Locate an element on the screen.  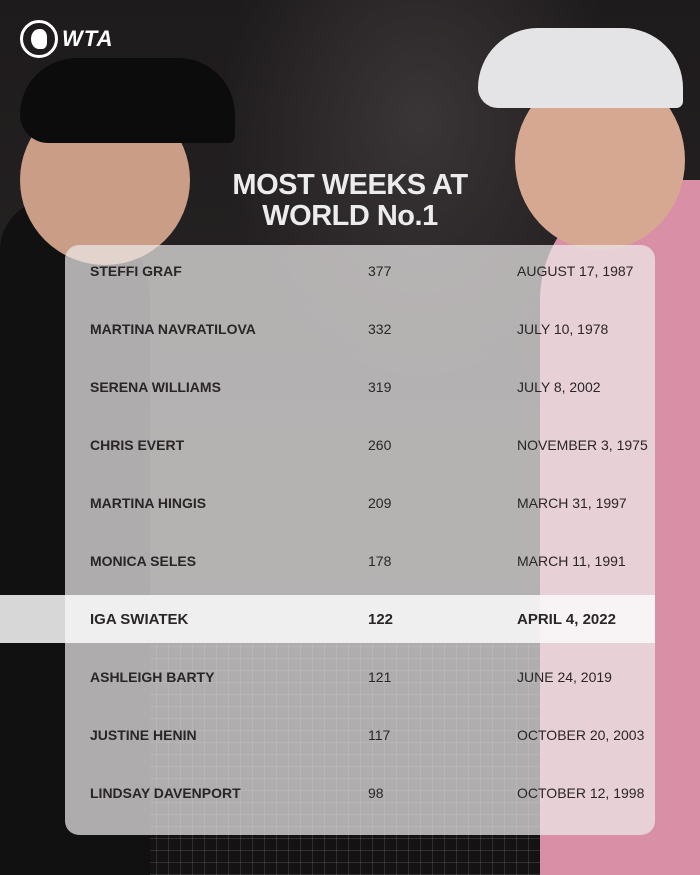
player-right-cap is located at coordinates (580, 68).